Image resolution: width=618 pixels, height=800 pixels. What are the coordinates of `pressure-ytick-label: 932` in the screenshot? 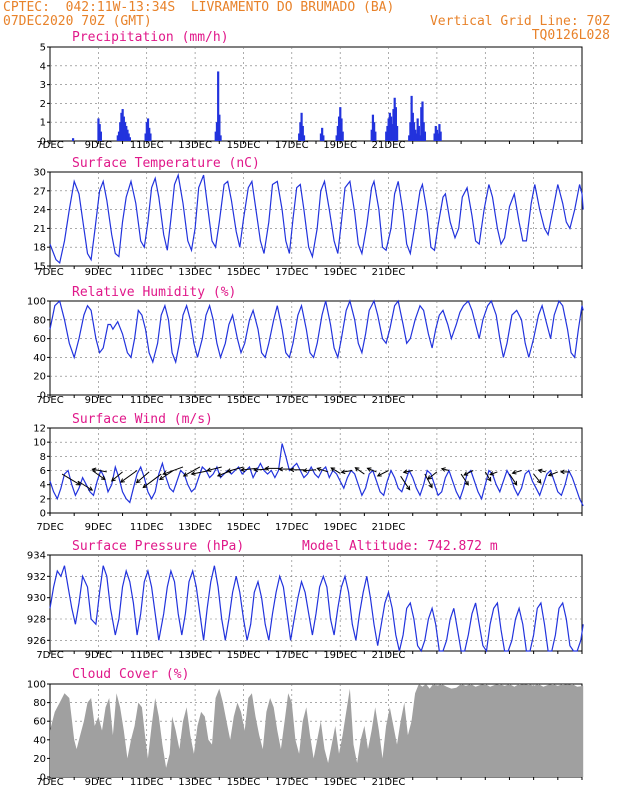 It's located at (36, 577).